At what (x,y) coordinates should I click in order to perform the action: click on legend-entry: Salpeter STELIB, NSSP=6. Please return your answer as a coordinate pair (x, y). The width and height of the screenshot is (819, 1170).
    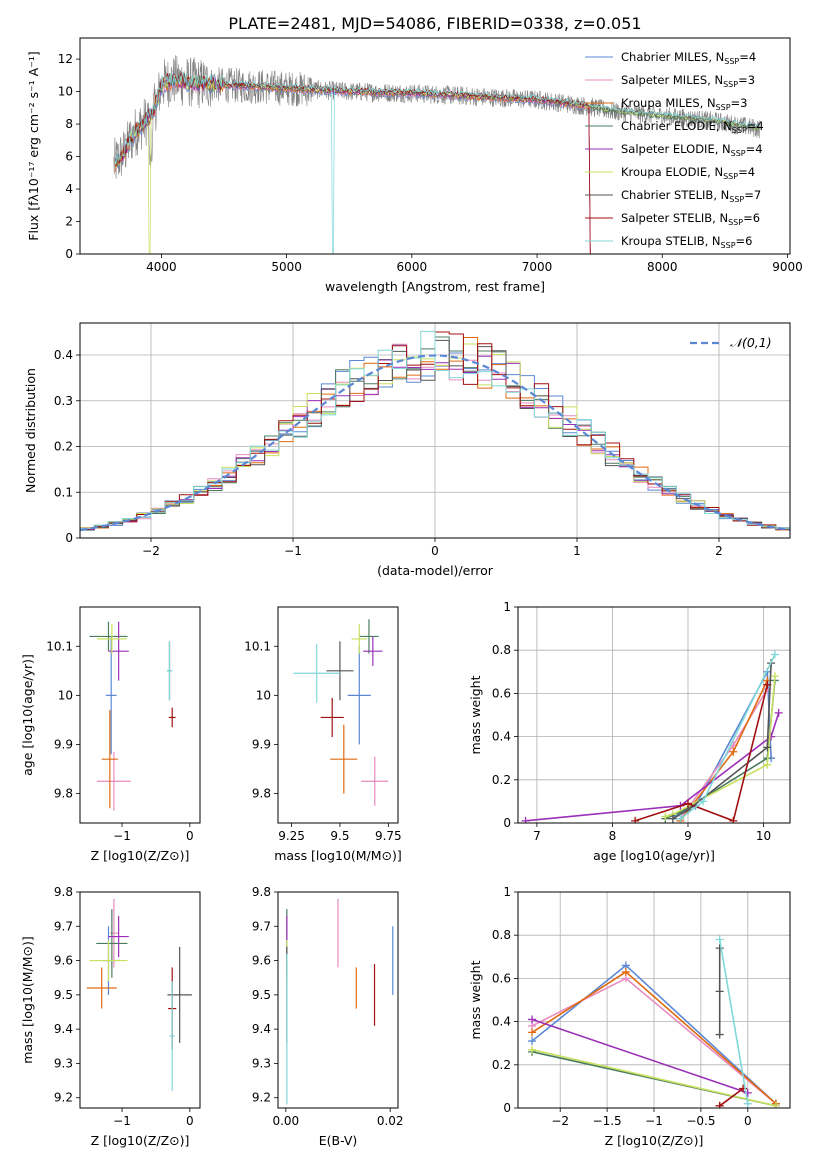
    Looking at the image, I should click on (690, 219).